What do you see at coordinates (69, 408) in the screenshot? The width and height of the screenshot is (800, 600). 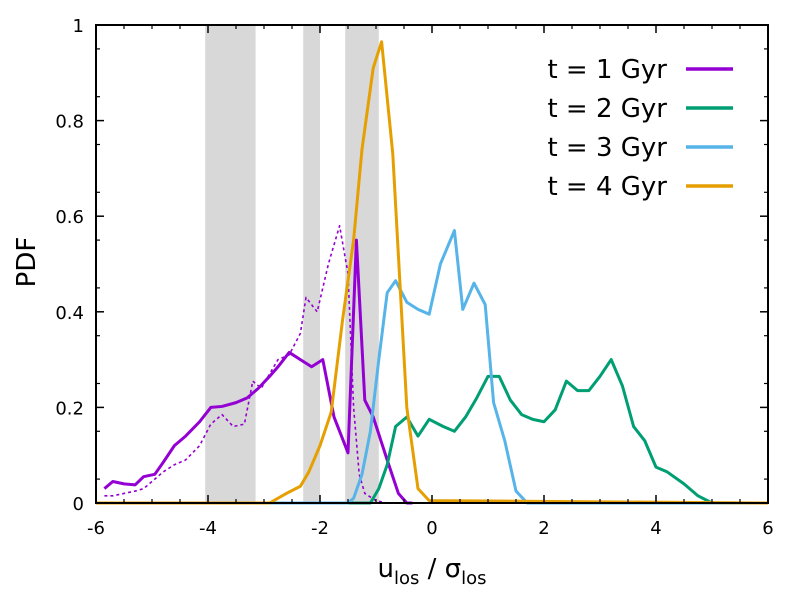 I see `y-tick-label: 0.2` at bounding box center [69, 408].